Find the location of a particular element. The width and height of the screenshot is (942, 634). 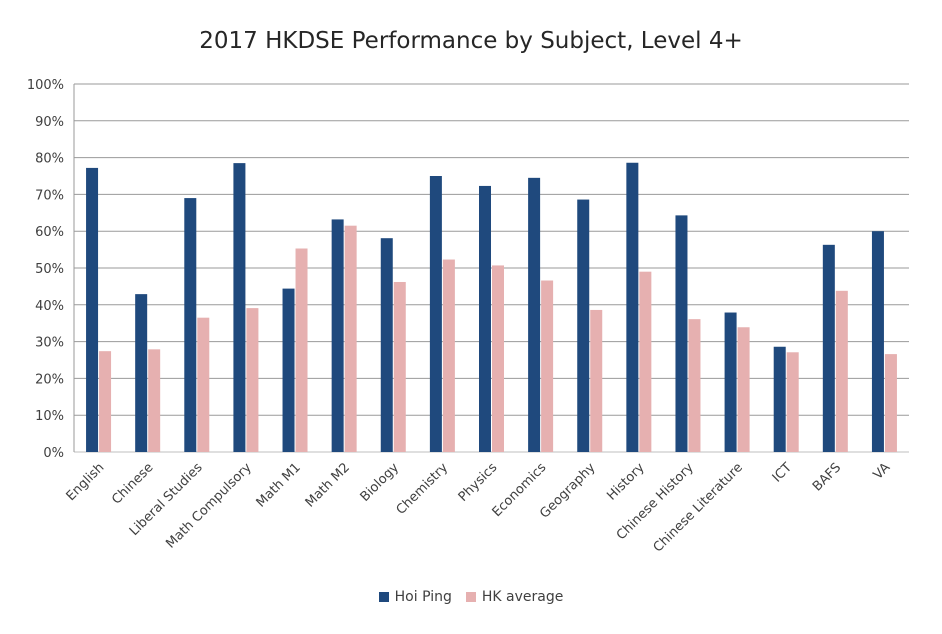

legend-item-hk-average: HK average is located at coordinates (514, 597).